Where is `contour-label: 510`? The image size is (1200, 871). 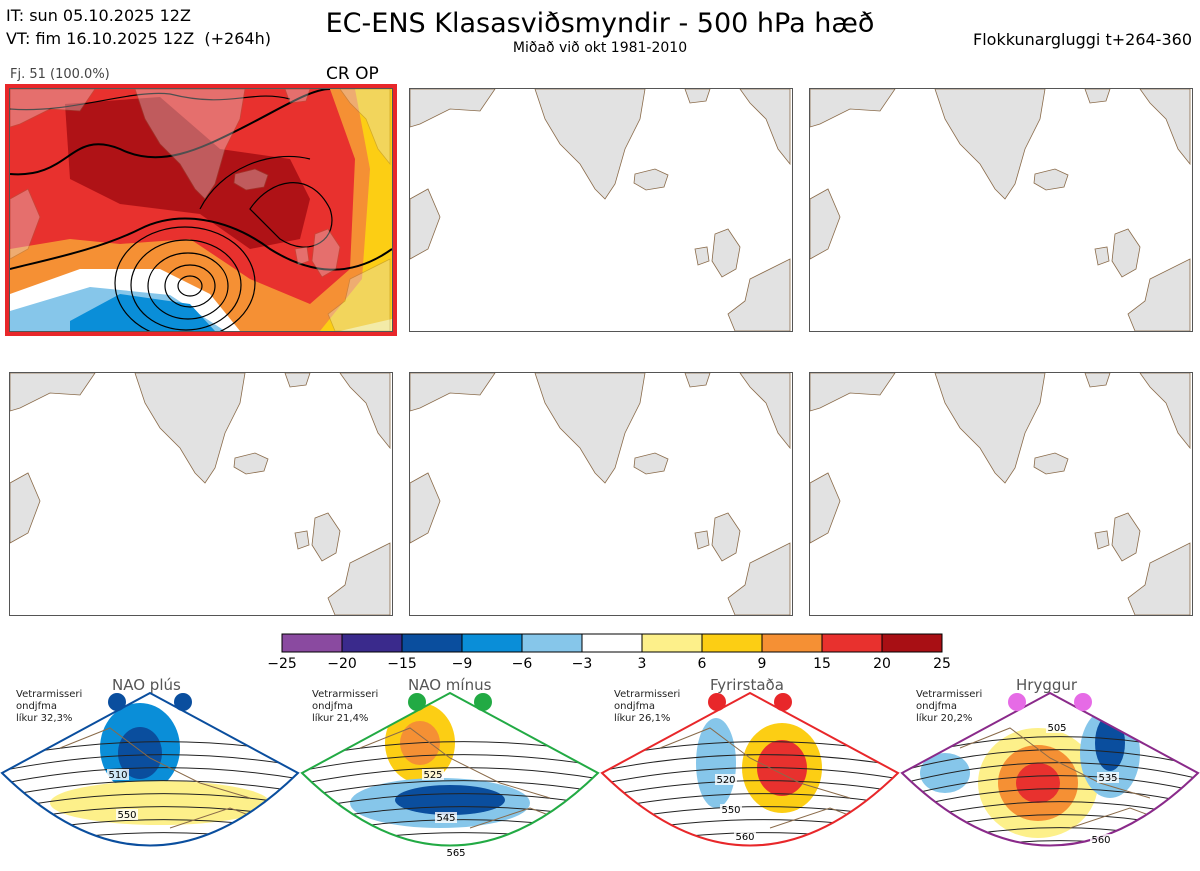 contour-label: 510 is located at coordinates (117, 775).